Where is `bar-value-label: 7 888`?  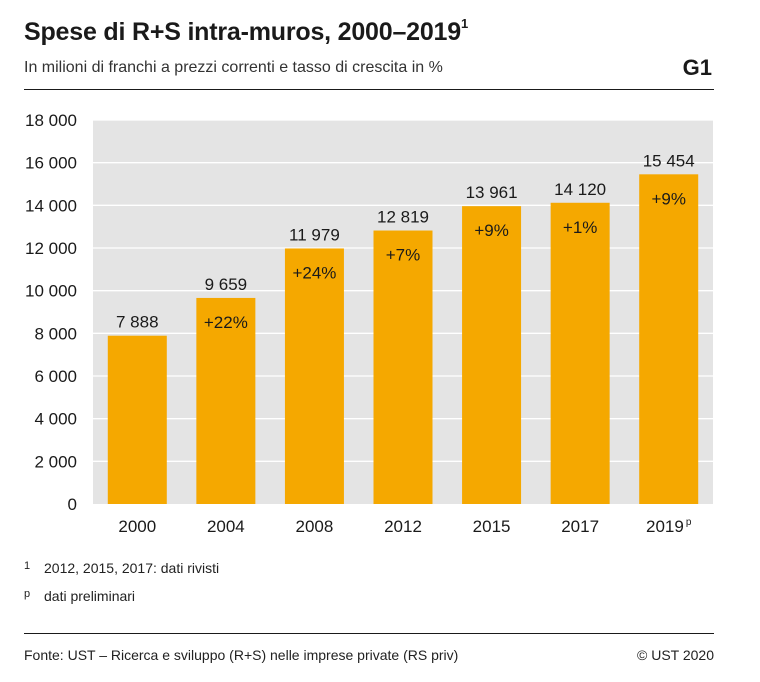
bar-value-label: 7 888 is located at coordinates (137, 322).